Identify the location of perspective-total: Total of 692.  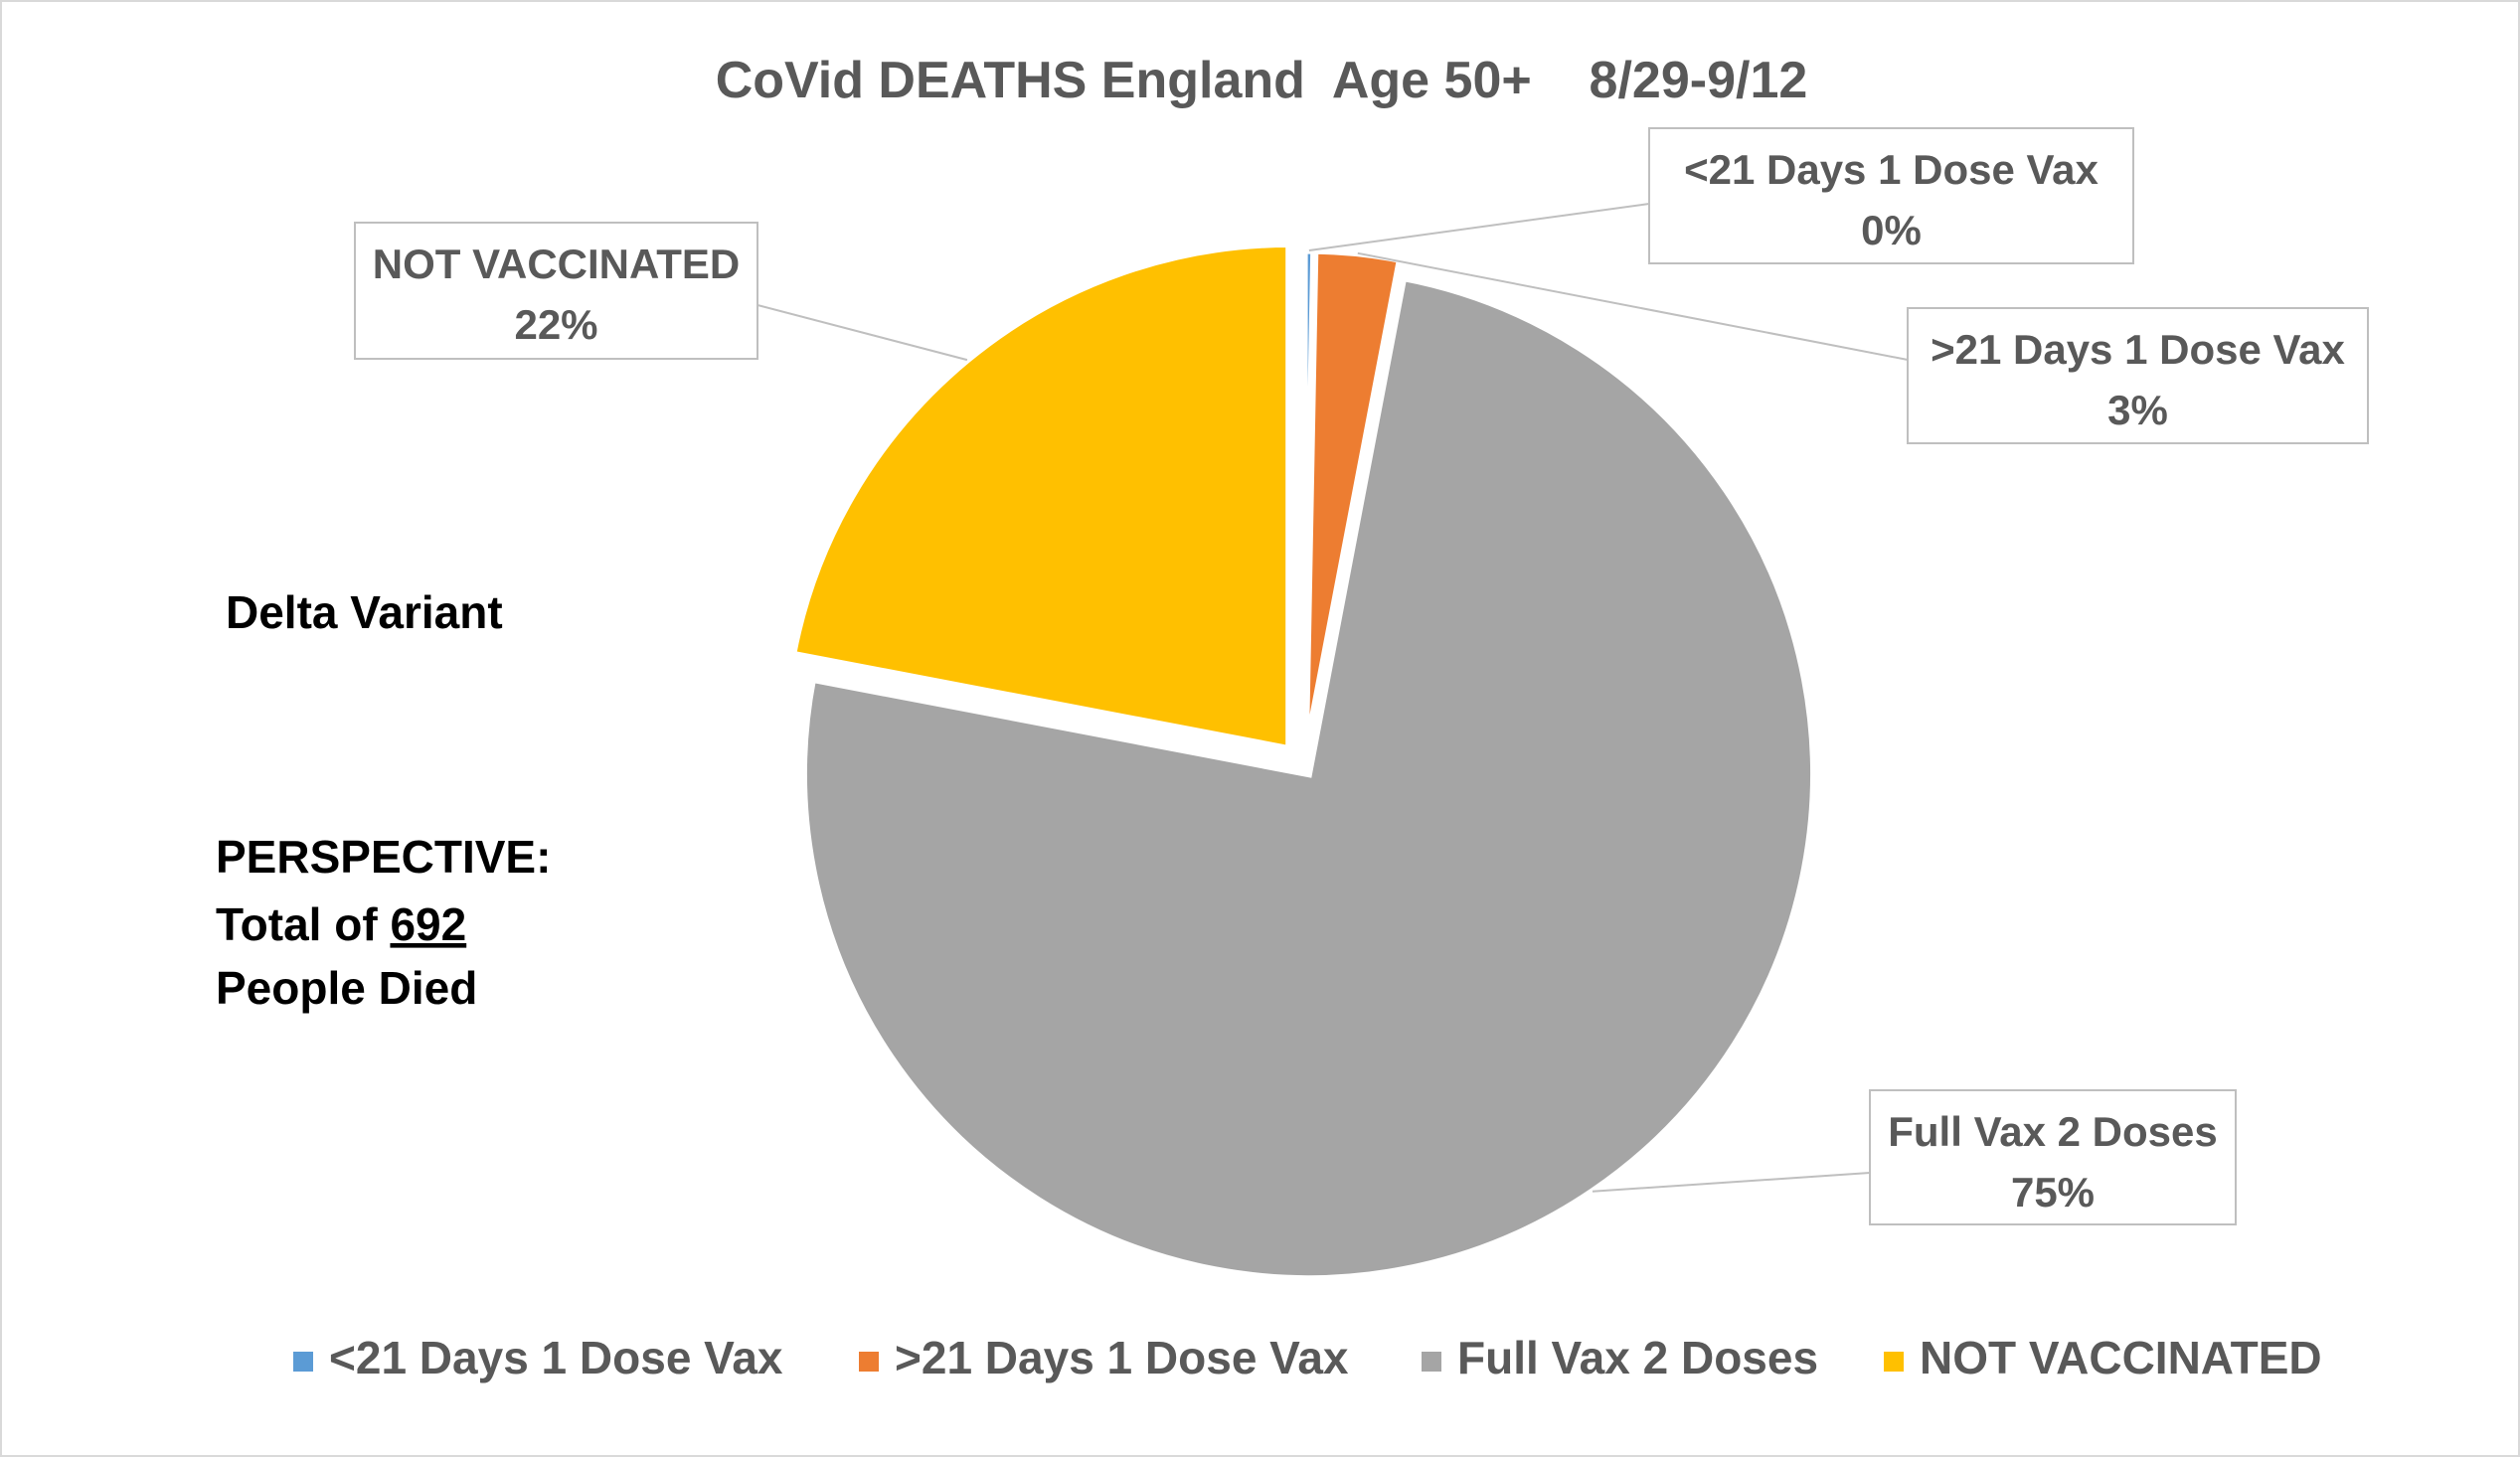
(341, 924).